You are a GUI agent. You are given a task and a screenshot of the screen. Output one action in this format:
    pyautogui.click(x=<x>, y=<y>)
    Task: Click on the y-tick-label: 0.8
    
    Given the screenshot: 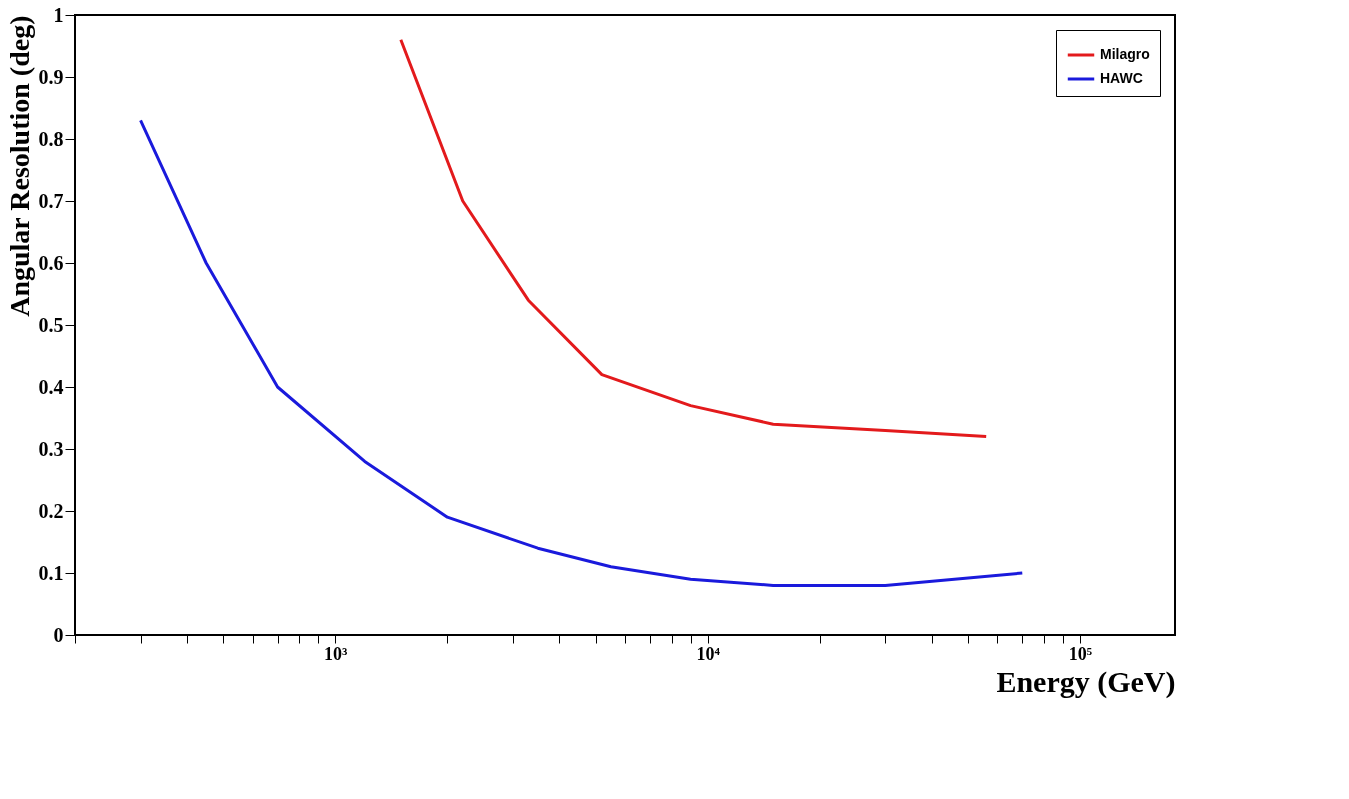 What is the action you would take?
    pyautogui.click(x=51, y=138)
    